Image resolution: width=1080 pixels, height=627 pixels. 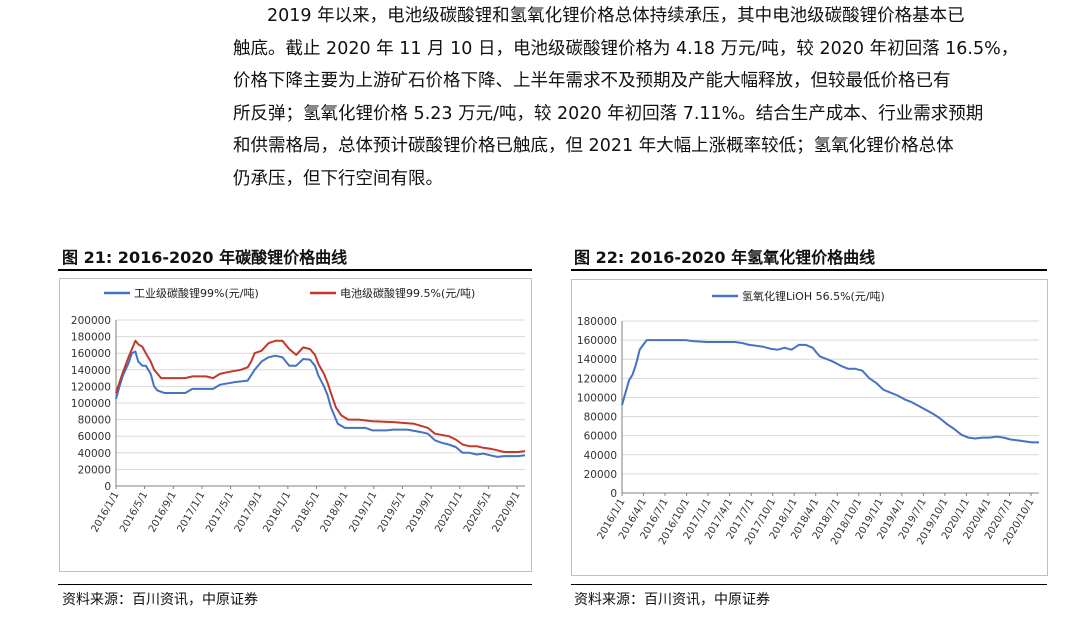 I want to click on x-tick-label: 2020/5/1, so click(x=478, y=512).